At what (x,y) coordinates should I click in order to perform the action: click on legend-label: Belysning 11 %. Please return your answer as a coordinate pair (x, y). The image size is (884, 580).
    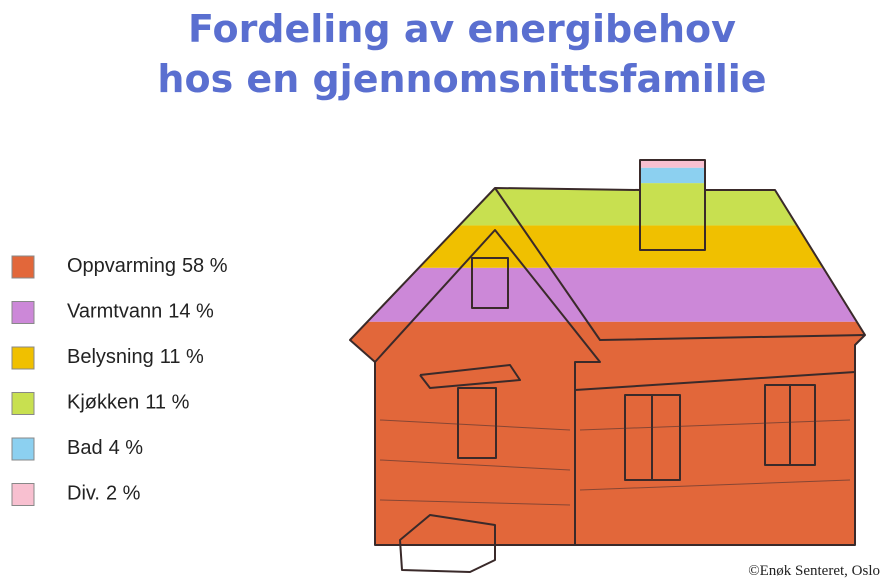
    Looking at the image, I should click on (135, 357).